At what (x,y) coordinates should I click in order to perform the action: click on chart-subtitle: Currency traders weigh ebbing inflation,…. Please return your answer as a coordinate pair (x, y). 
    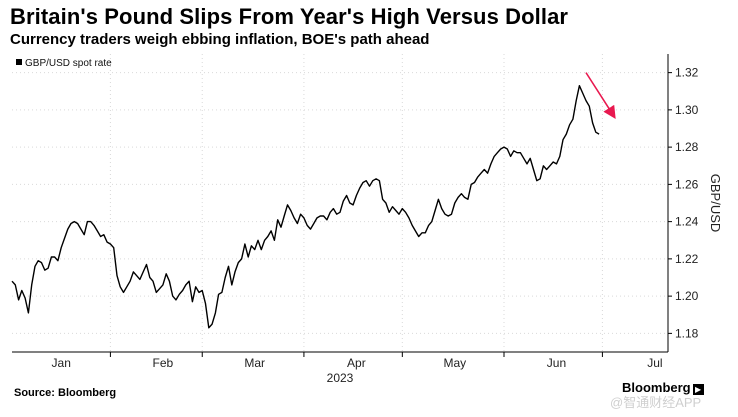
    Looking at the image, I should click on (220, 39).